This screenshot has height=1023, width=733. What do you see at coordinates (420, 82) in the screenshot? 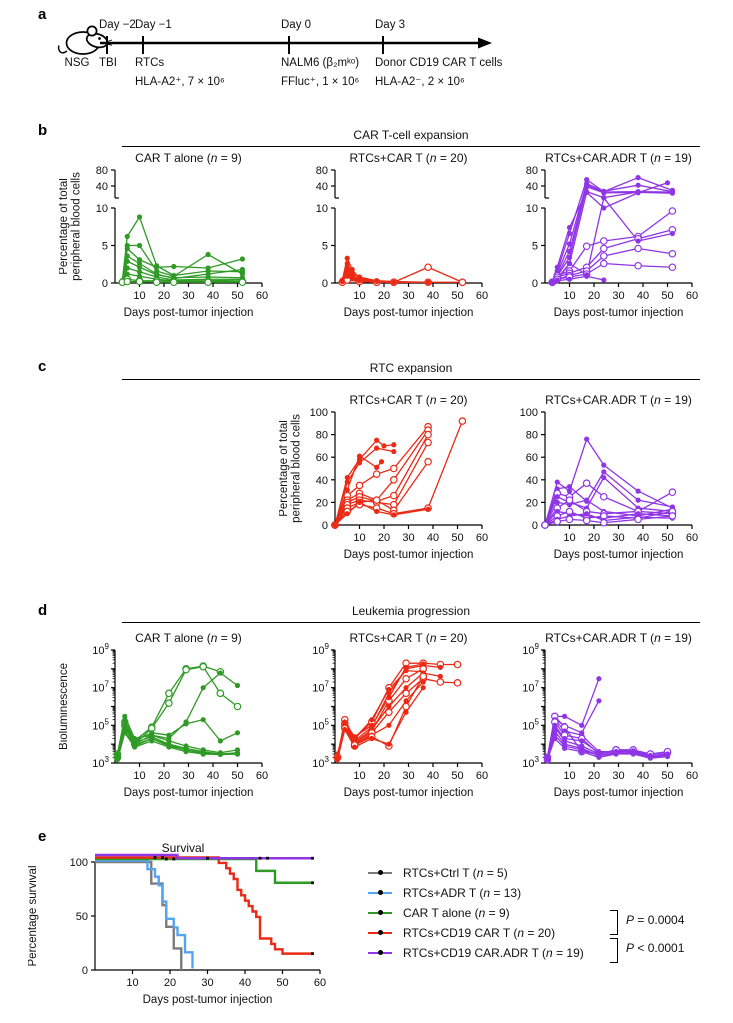
I see `svg-text: HLA-A2⁻, 2 × 10⁶` at bounding box center [420, 82].